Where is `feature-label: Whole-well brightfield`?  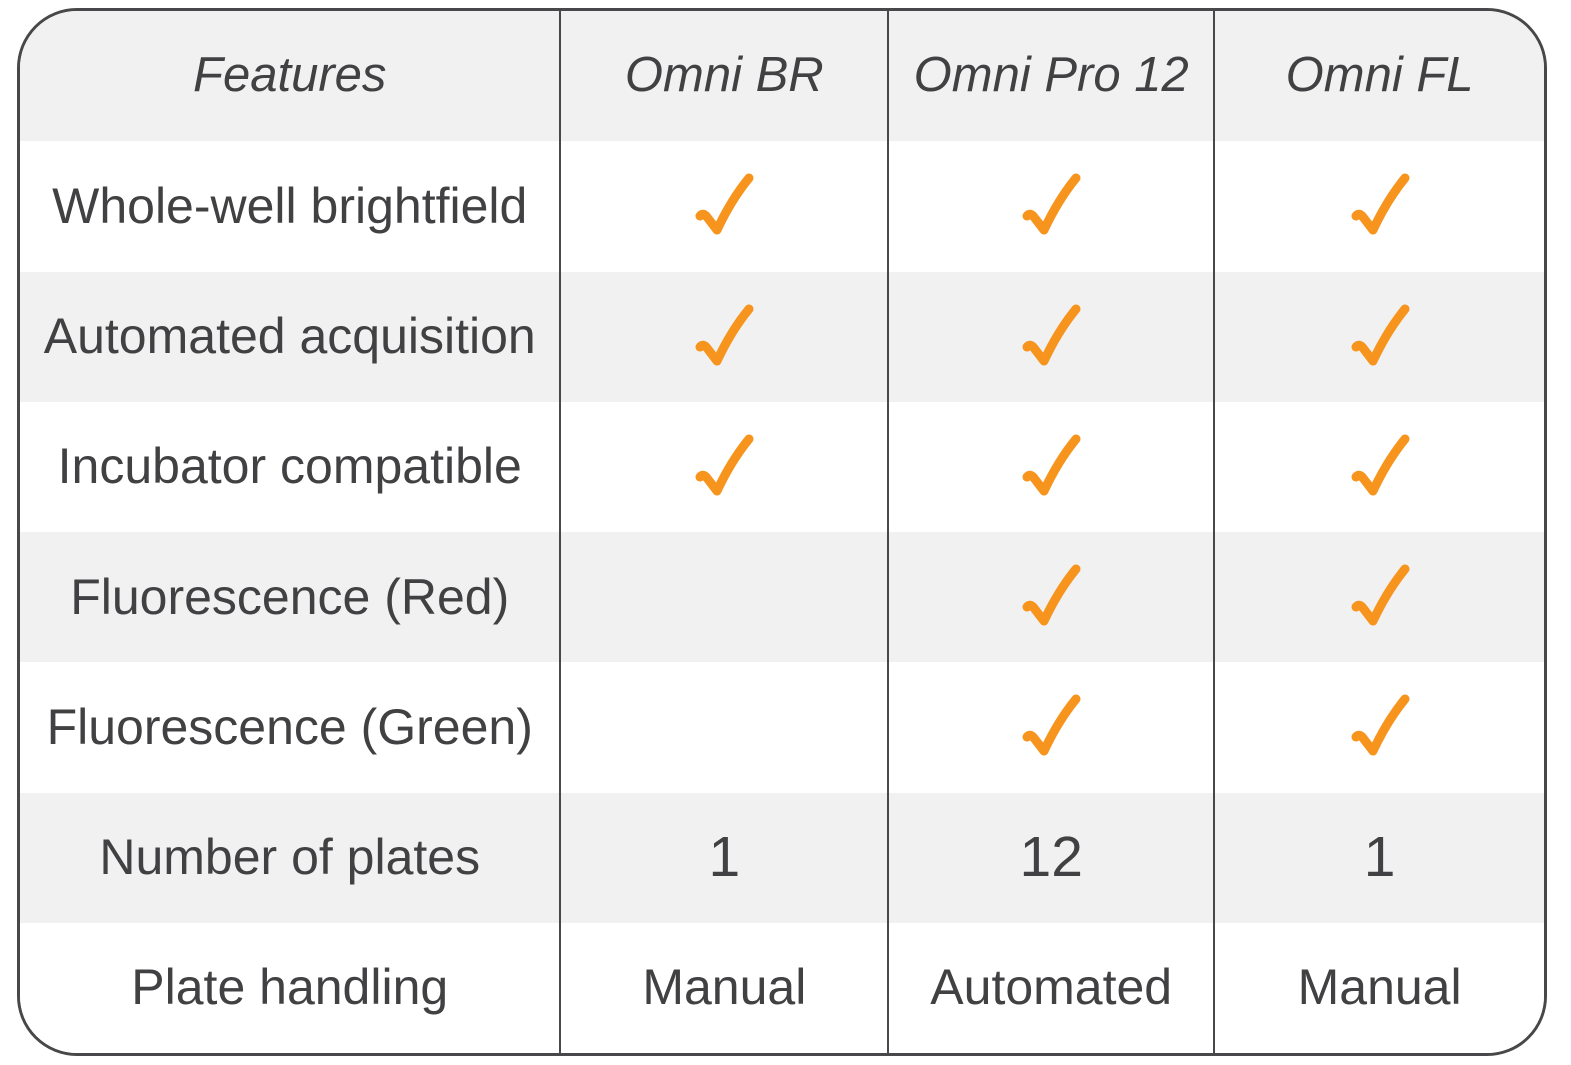 feature-label: Whole-well brightfield is located at coordinates (290, 205).